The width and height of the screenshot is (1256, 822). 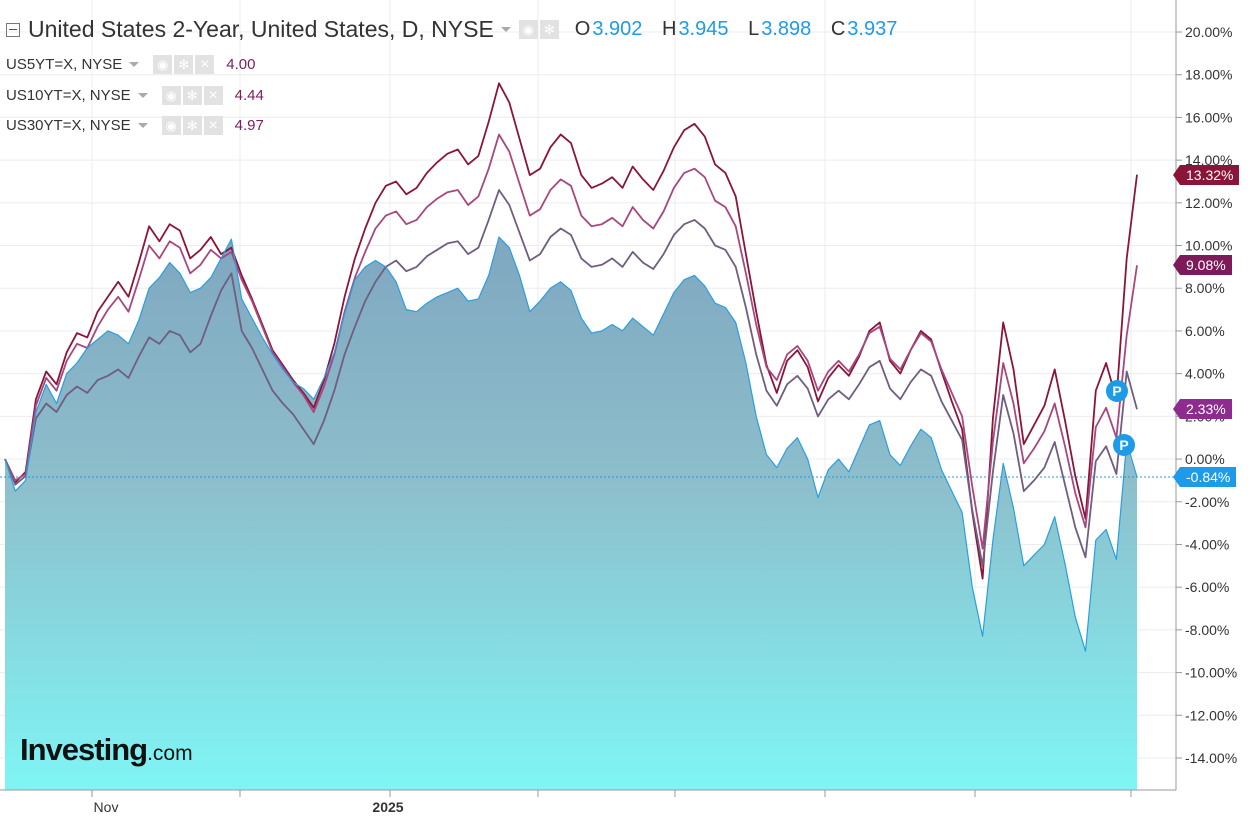 I want to click on y-tick-label: -6.00%, so click(x=1207, y=587).